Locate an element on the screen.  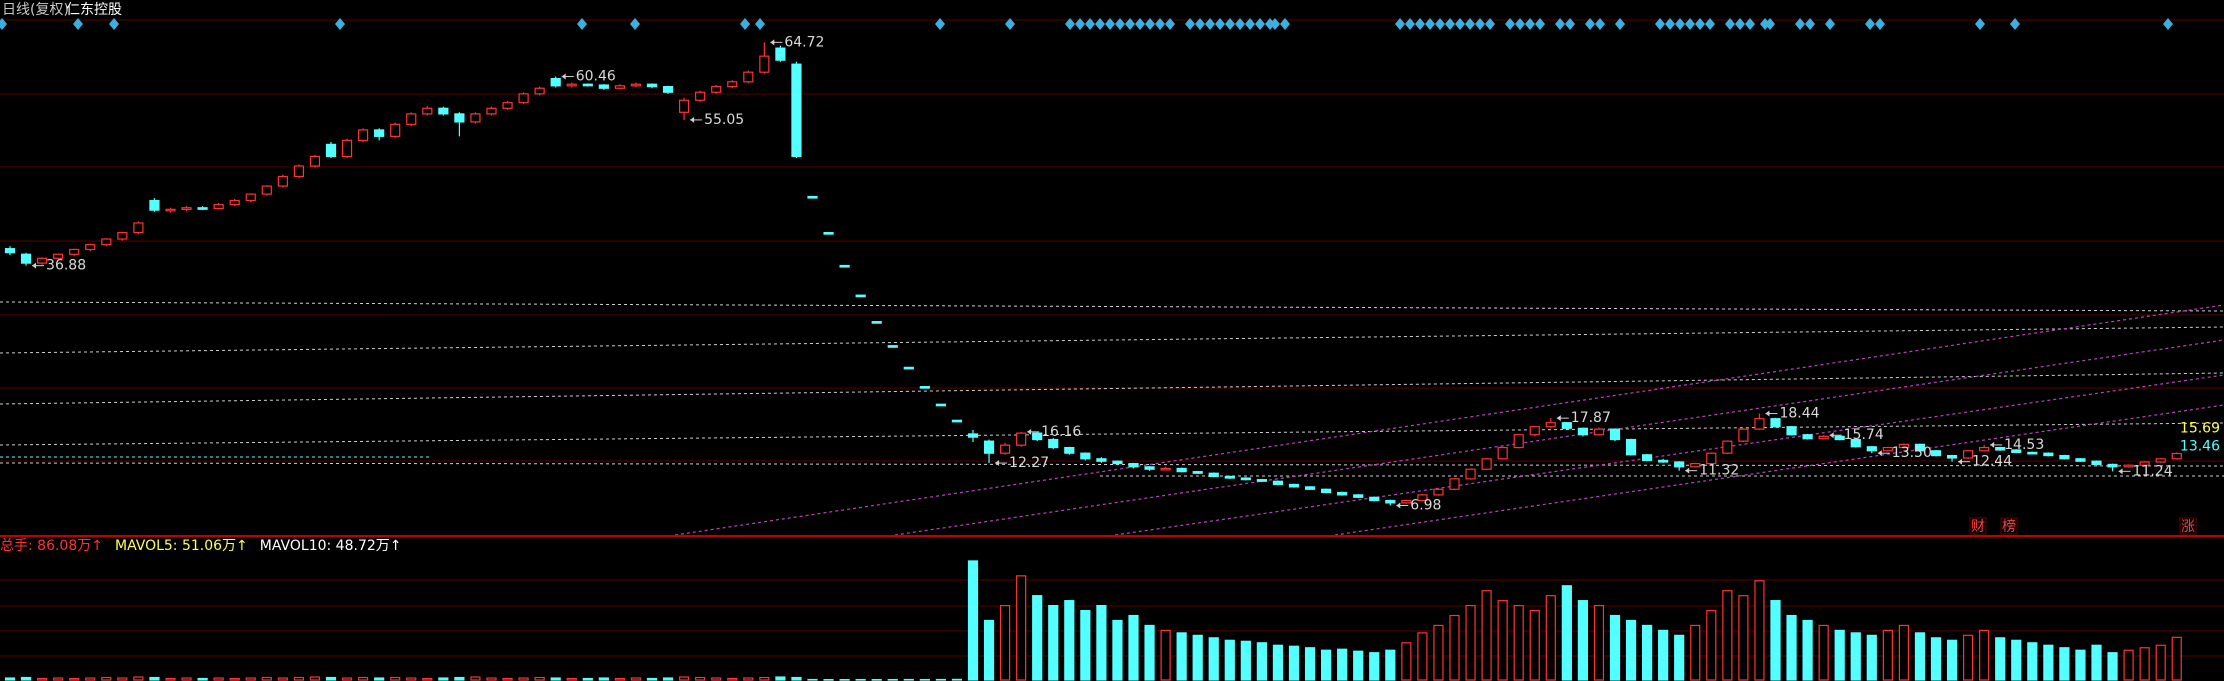
right-price-label: 15.69 is located at coordinates (2200, 429).